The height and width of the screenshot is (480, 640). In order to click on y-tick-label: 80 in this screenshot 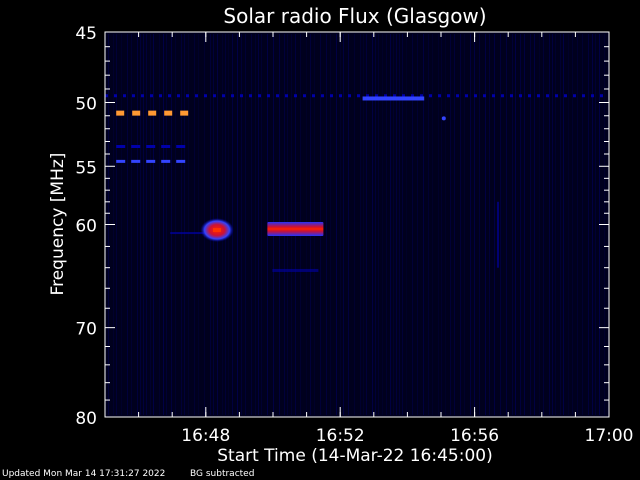, I will do `click(86, 419)`.